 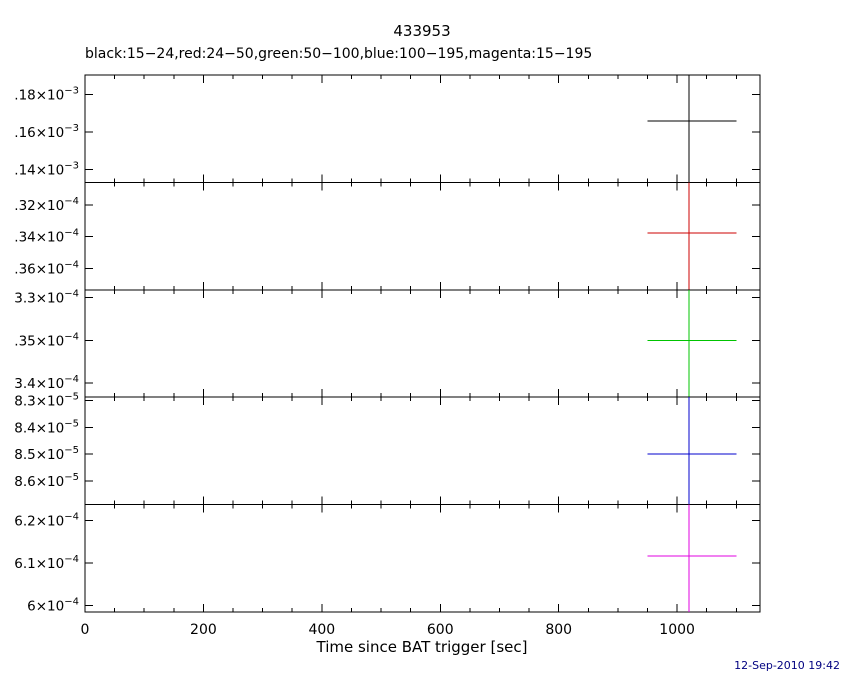 I want to click on y-tick-label: .35×10−4, so click(x=46, y=340).